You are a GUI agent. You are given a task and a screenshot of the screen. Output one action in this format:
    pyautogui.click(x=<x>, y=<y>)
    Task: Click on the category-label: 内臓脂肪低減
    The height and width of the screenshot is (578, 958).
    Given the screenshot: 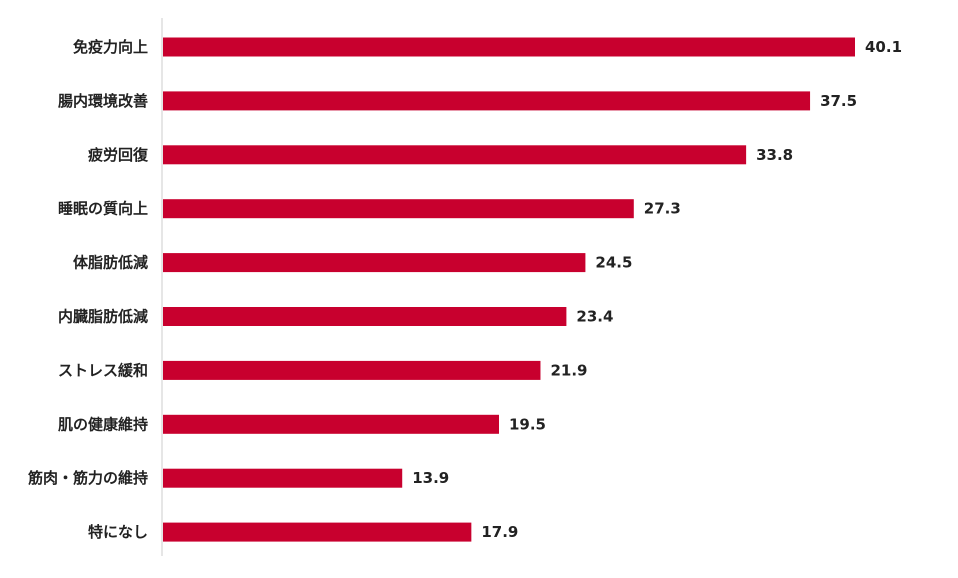 What is the action you would take?
    pyautogui.click(x=103, y=317)
    